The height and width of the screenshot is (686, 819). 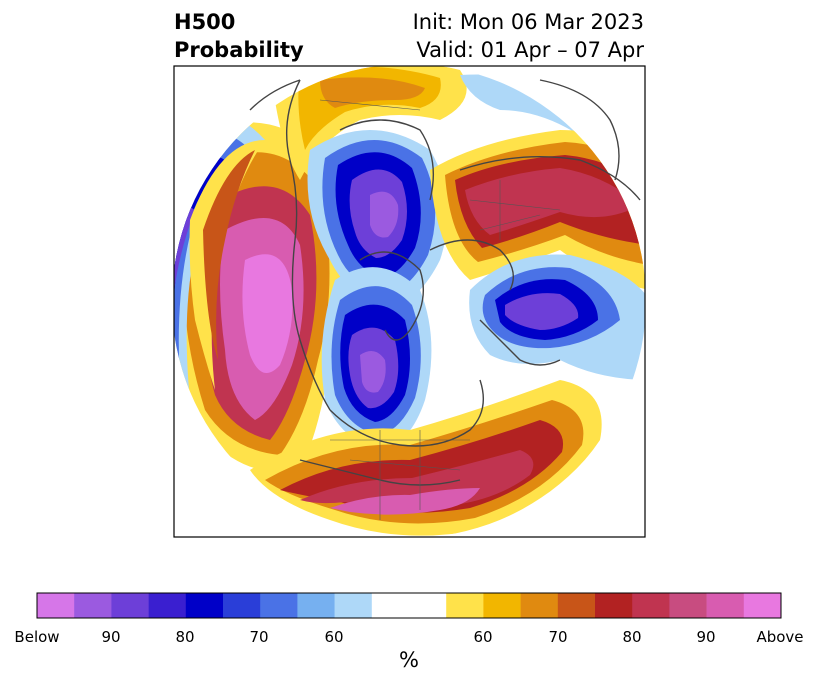 What do you see at coordinates (239, 36) in the screenshot?
I see `title-block-left: H500 Probability` at bounding box center [239, 36].